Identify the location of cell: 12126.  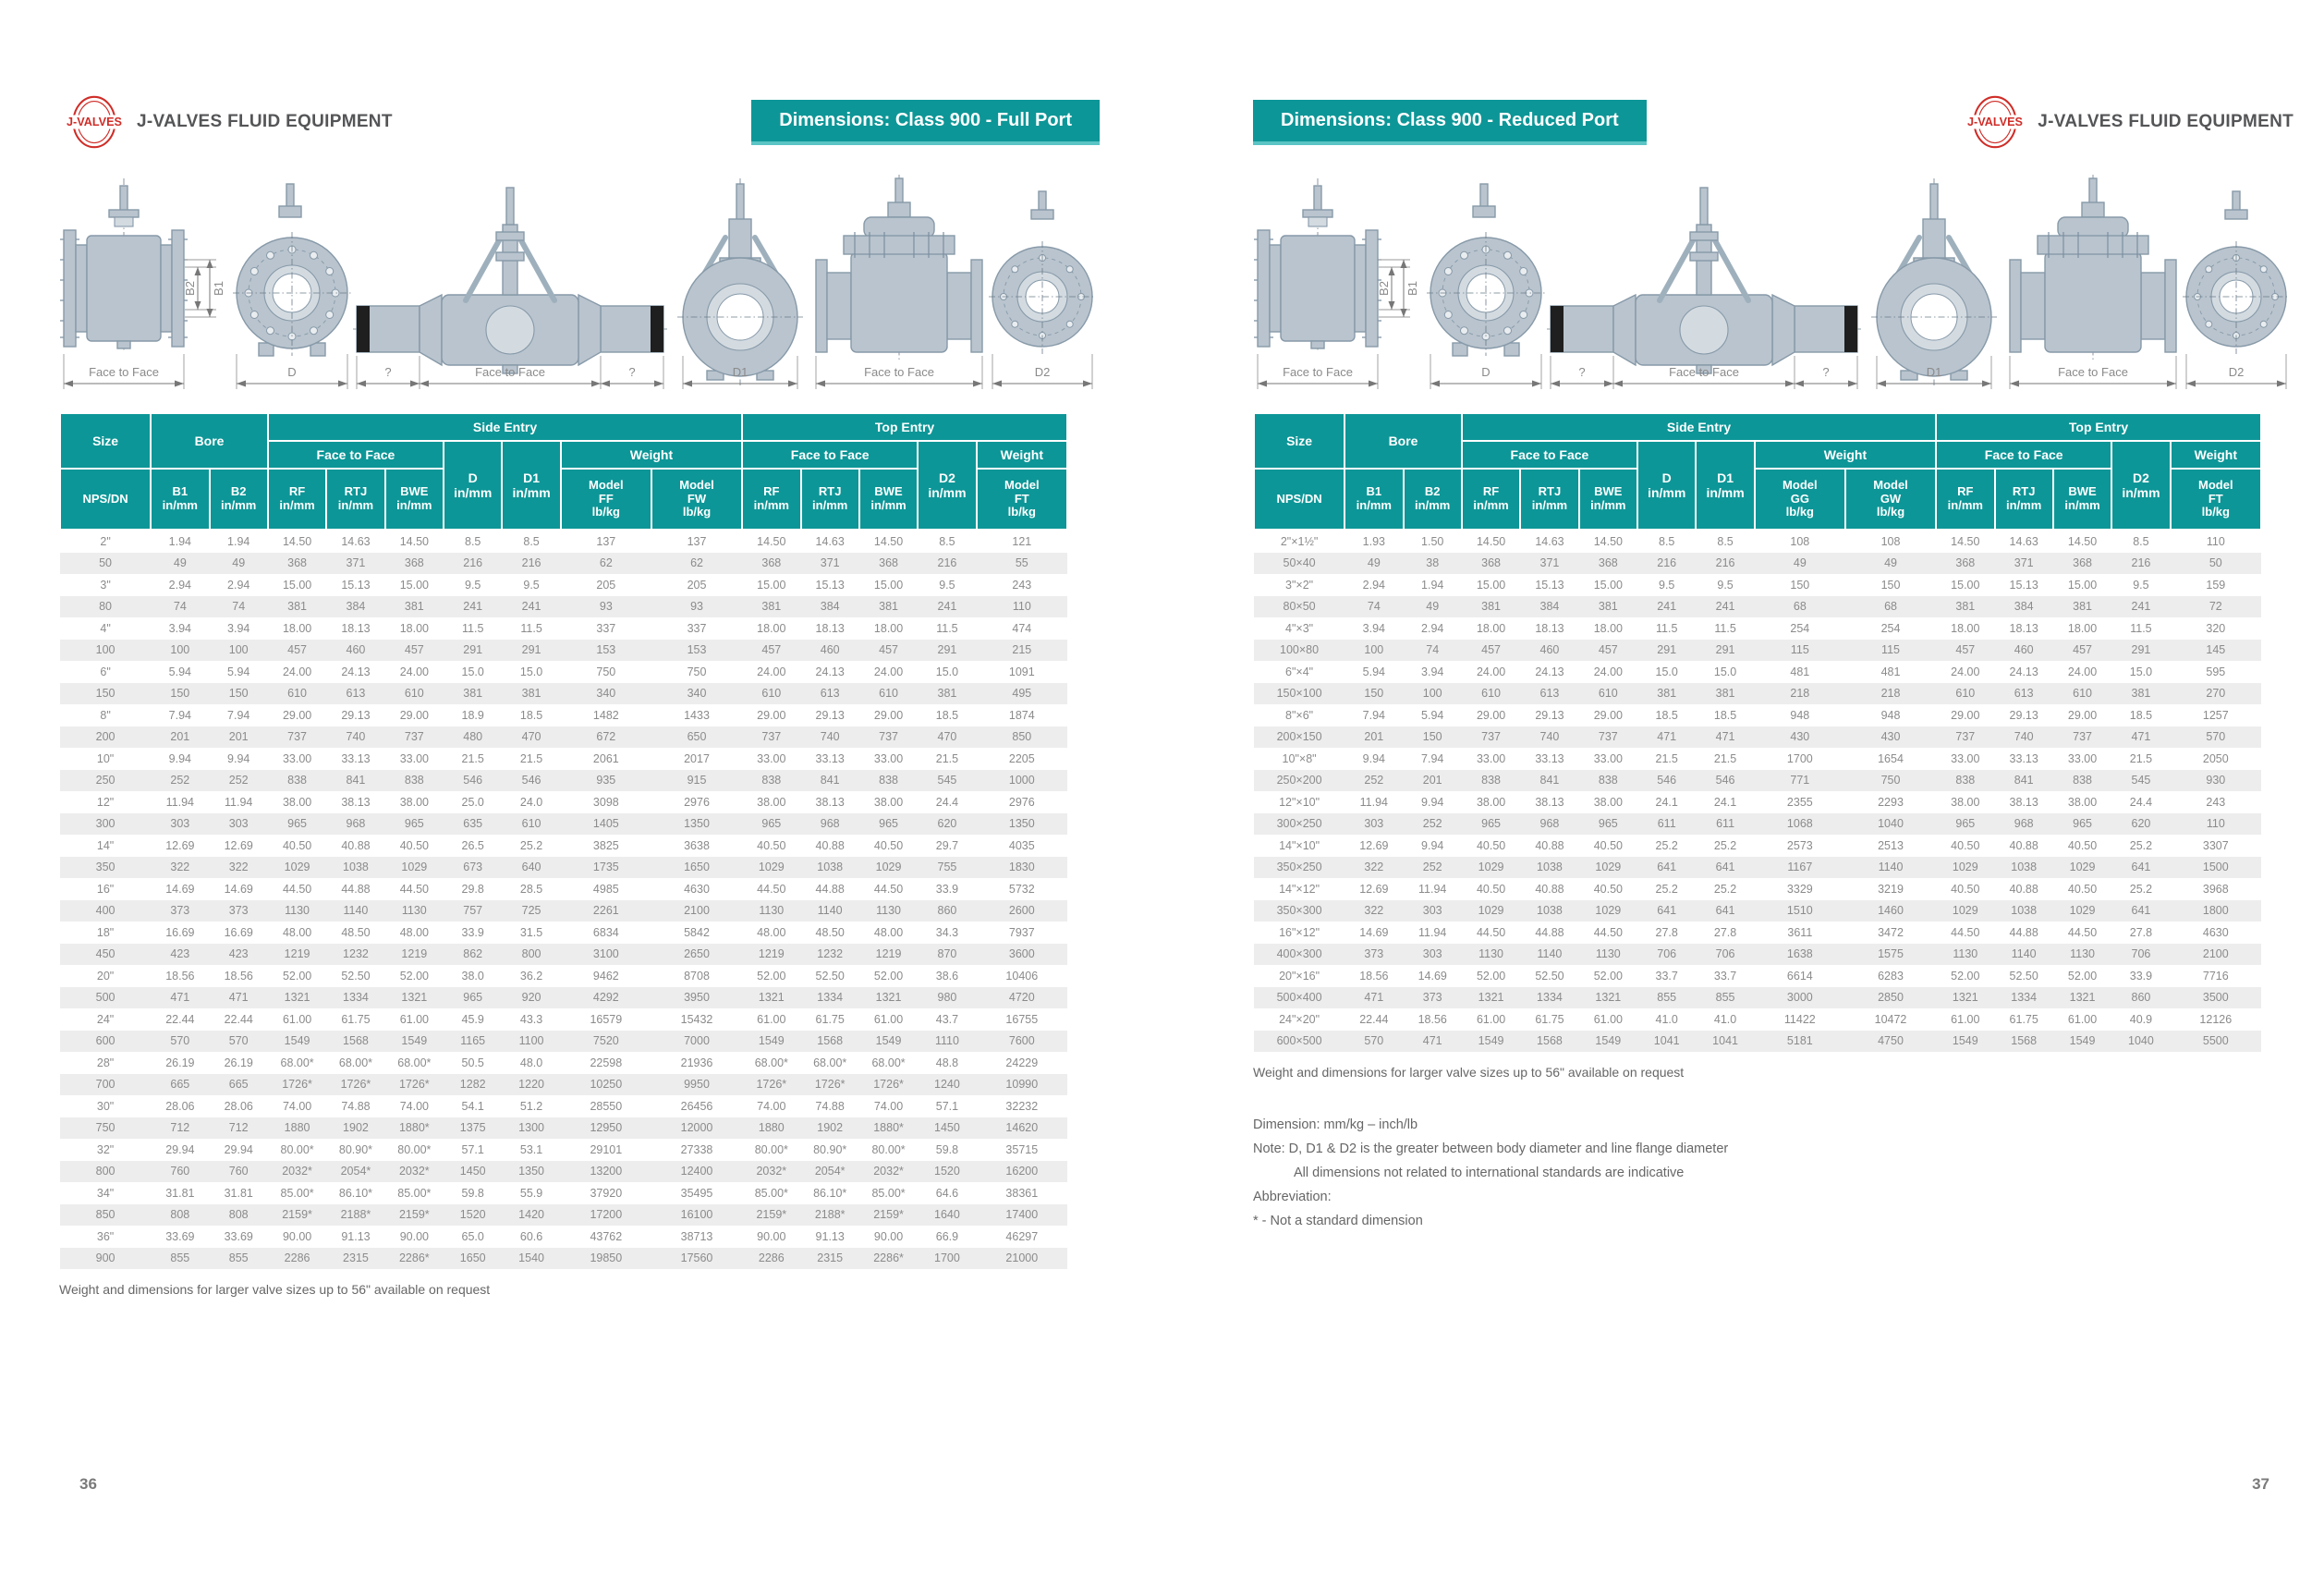
(2216, 1019).